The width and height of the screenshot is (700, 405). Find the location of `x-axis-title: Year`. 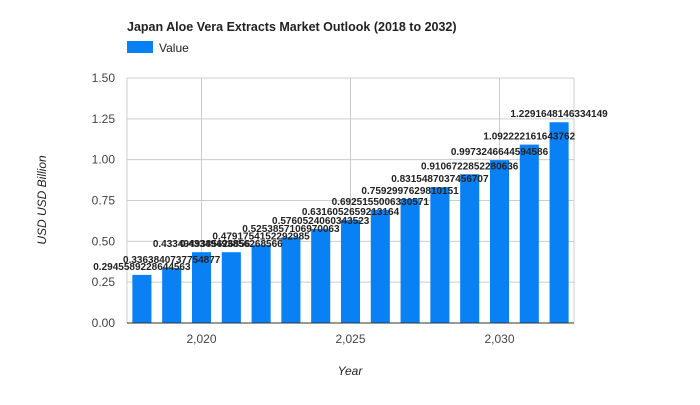

x-axis-title: Year is located at coordinates (351, 371).